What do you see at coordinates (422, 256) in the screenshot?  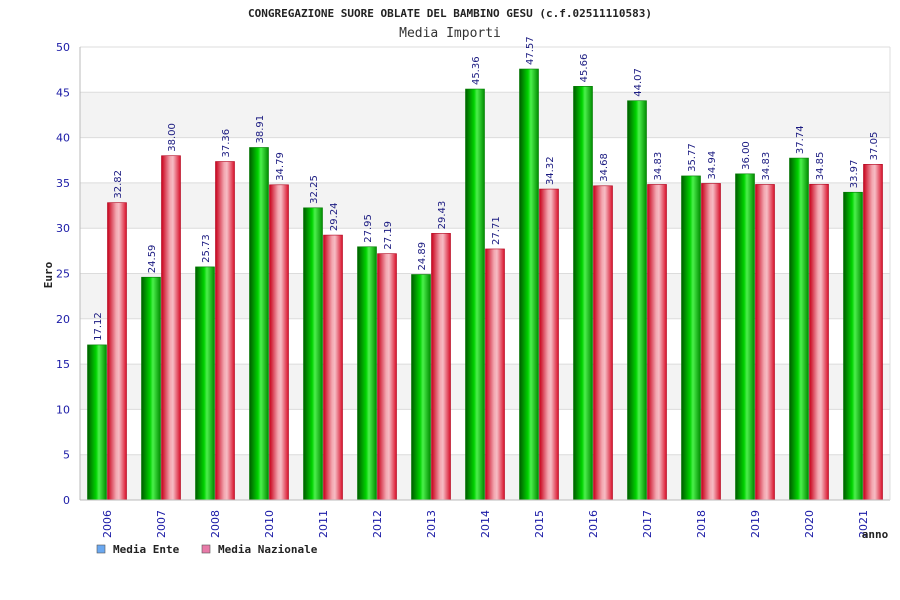 I see `value-label: 24.89` at bounding box center [422, 256].